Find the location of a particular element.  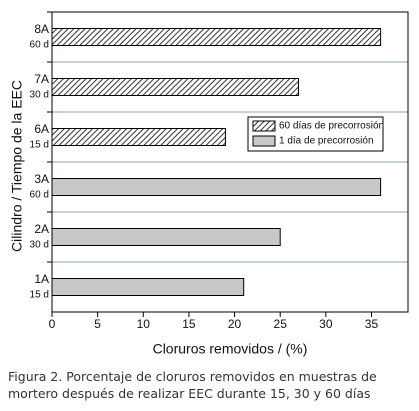

legend-label: 1 día de precorrosión is located at coordinates (326, 141).